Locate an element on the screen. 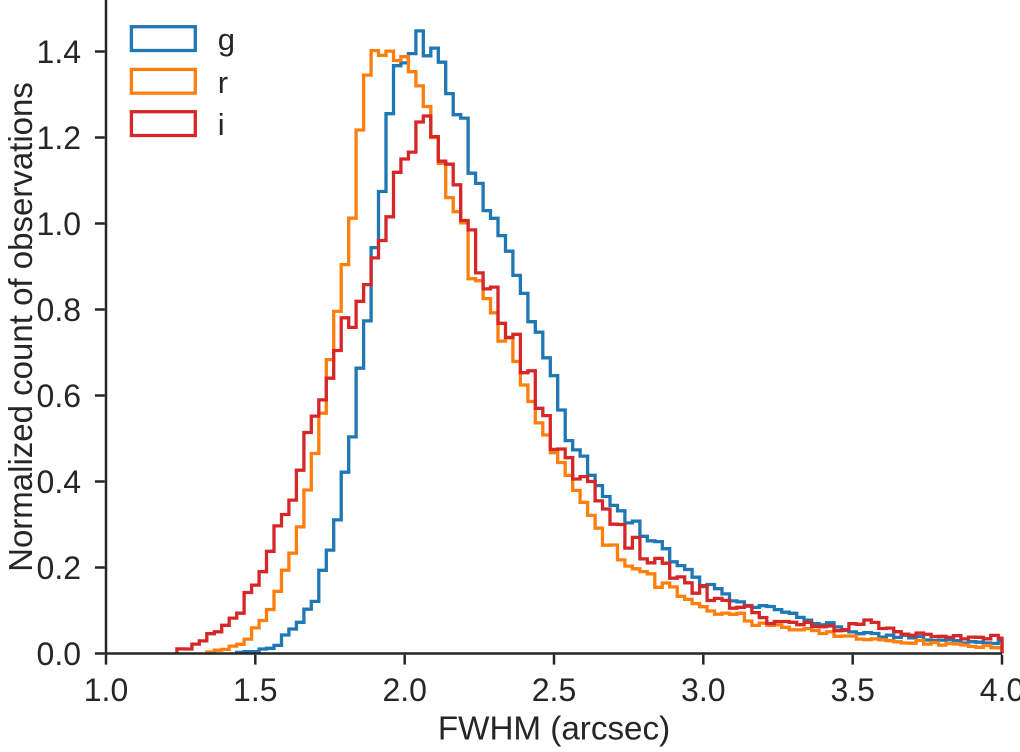 This screenshot has width=1020, height=752. svg-text: 0.2 is located at coordinates (59, 568).